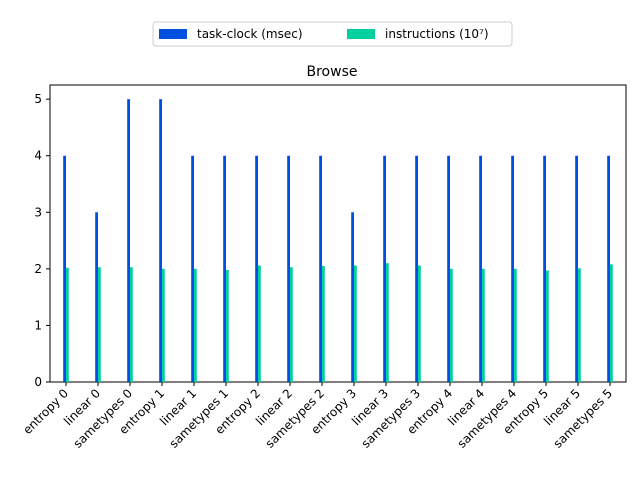  I want to click on legend: task-clock (msec) instructions (10⁷), so click(332, 34).